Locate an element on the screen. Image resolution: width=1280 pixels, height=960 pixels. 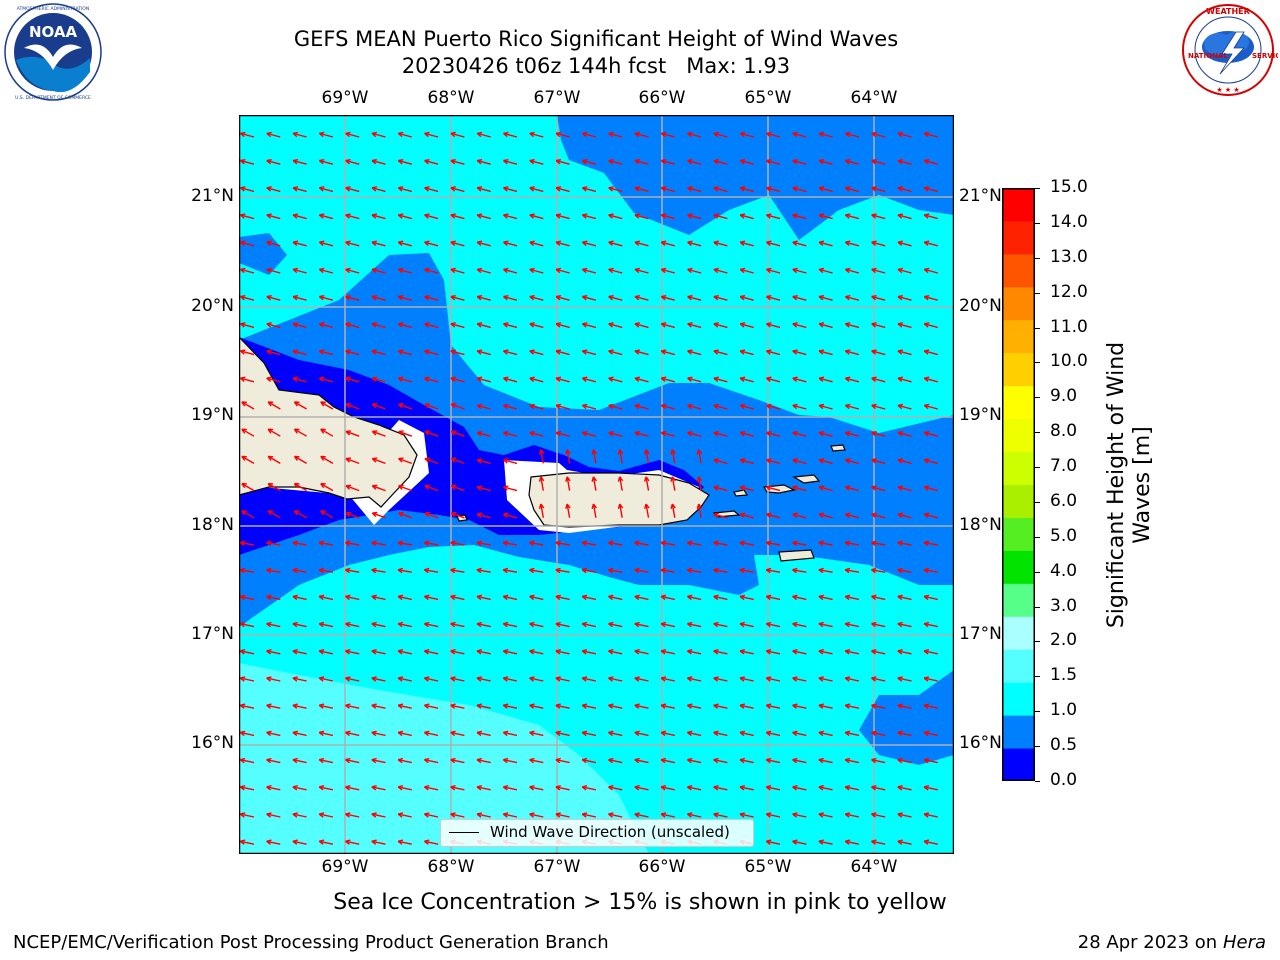
lon-label-top-3: 67°W is located at coordinates (557, 98).